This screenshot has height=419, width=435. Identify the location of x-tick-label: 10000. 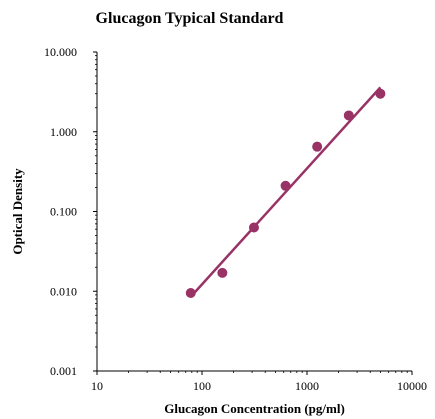
(412, 386).